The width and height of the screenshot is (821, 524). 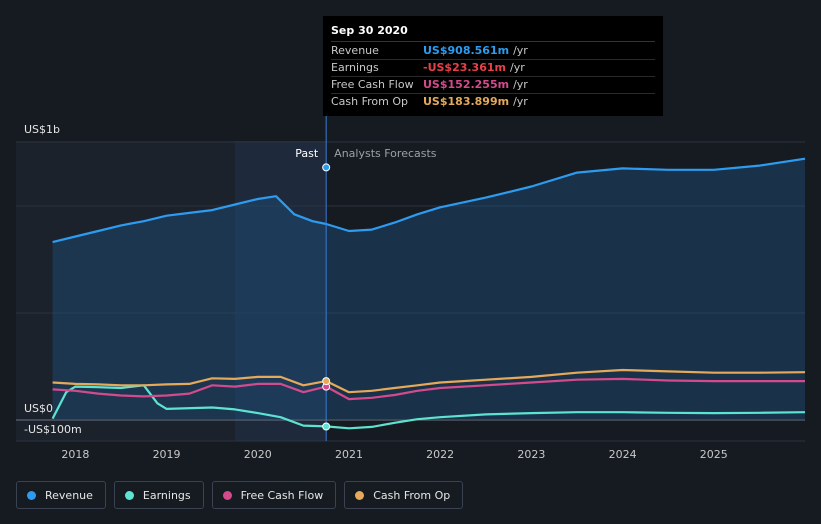 What do you see at coordinates (326, 381) in the screenshot?
I see `marker-cfo` at bounding box center [326, 381].